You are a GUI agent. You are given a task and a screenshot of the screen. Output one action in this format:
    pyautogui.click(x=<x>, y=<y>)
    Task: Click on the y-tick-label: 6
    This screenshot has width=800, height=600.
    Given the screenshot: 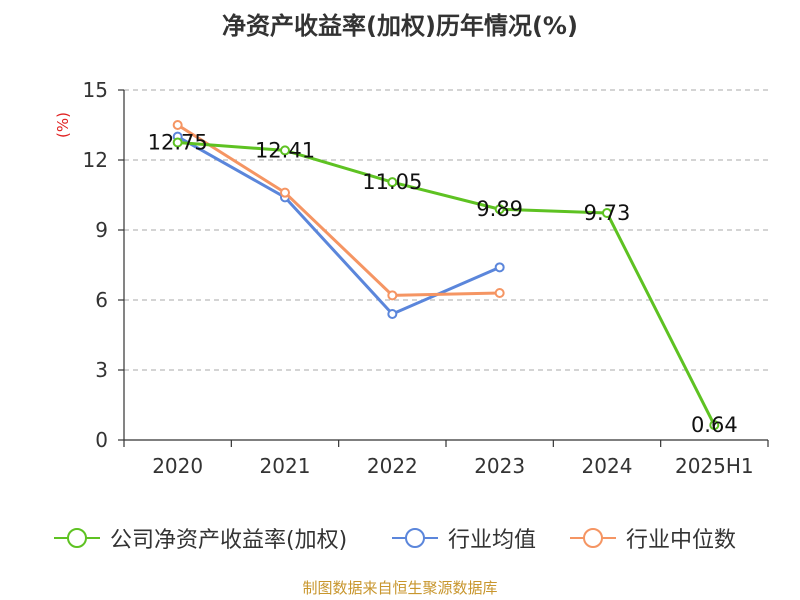 What is the action you would take?
    pyautogui.click(x=101, y=300)
    